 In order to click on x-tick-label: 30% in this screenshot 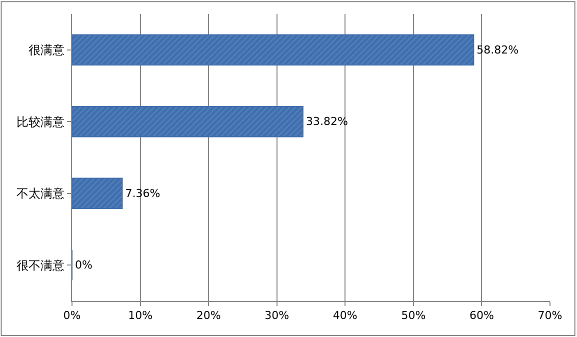, I will do `click(277, 315)`.